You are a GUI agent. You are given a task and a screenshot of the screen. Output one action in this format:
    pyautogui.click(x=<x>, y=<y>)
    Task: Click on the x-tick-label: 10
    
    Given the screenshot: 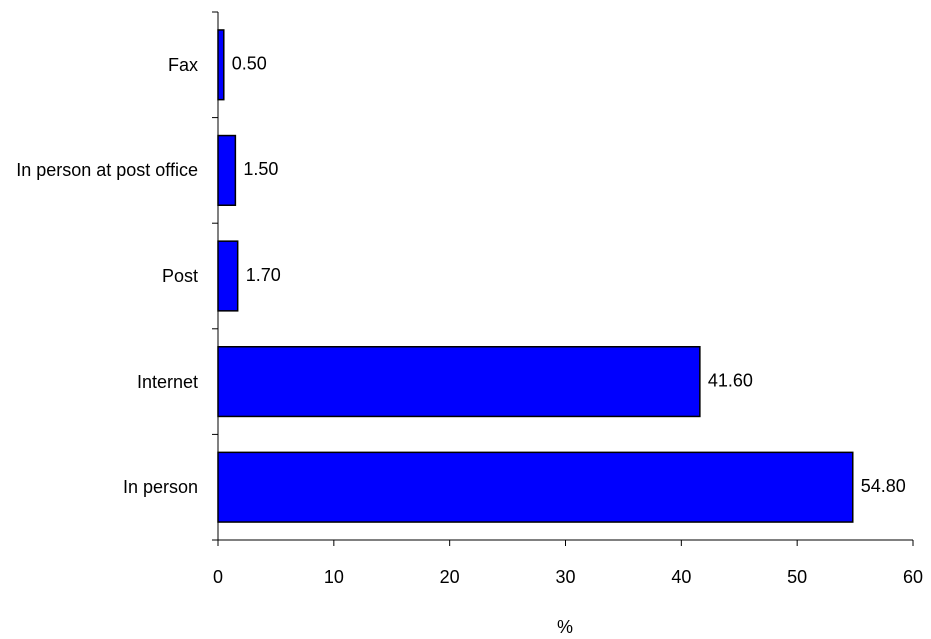 What is the action you would take?
    pyautogui.click(x=334, y=577)
    